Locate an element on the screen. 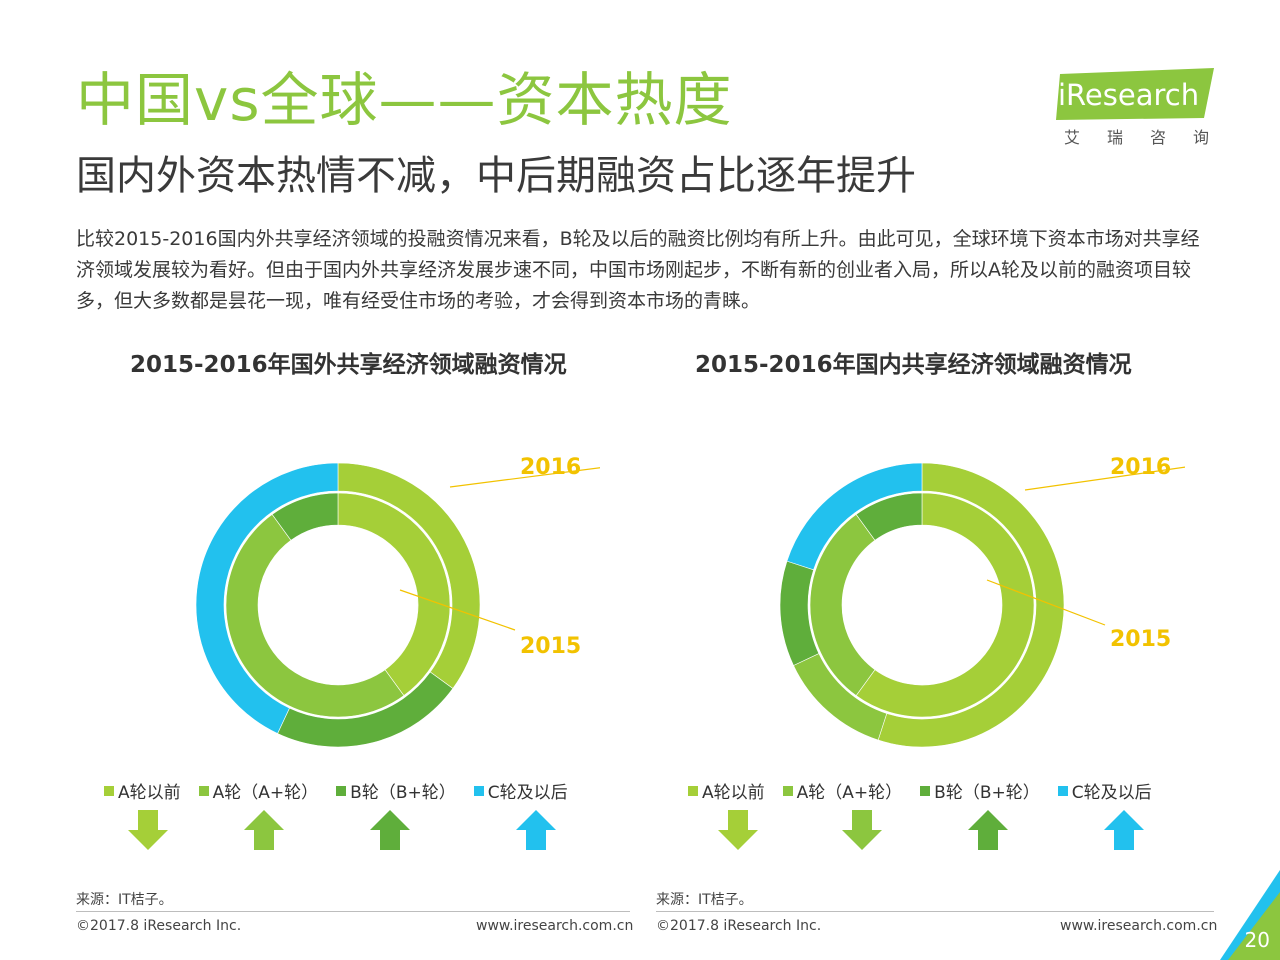 The width and height of the screenshot is (1280, 960). copyright-right: ©2017.8 iResearch Inc. is located at coordinates (739, 926).